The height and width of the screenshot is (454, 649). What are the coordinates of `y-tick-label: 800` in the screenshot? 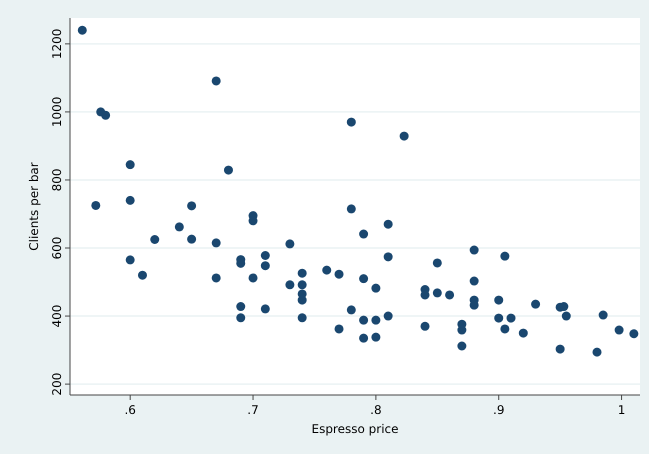 It's located at (57, 180).